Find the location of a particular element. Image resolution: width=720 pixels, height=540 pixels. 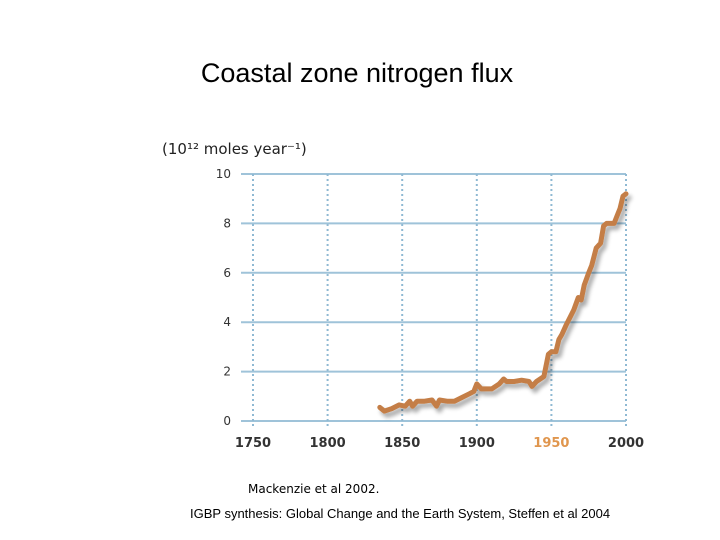

citation-primary: Mackenzie et al 2002. is located at coordinates (314, 489).